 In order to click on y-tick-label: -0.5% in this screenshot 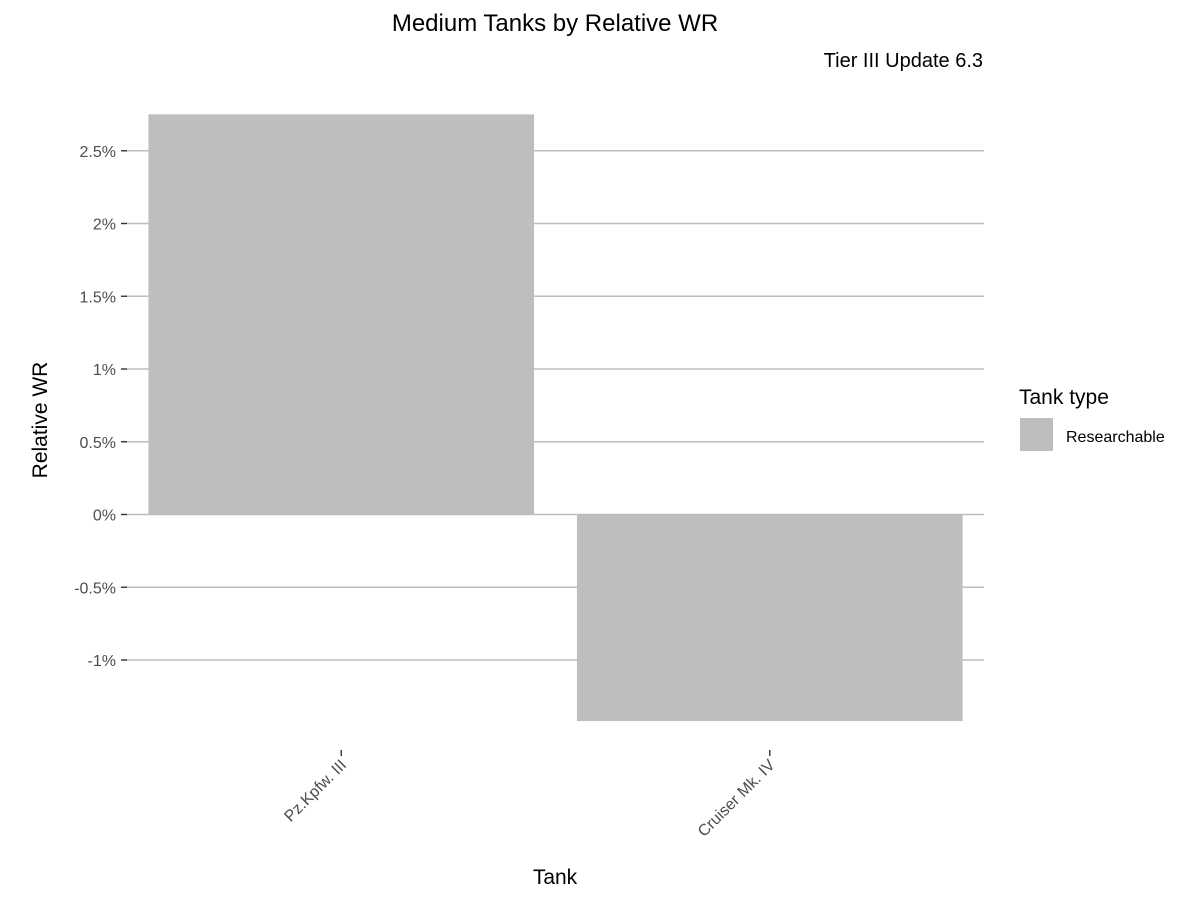, I will do `click(95, 588)`.